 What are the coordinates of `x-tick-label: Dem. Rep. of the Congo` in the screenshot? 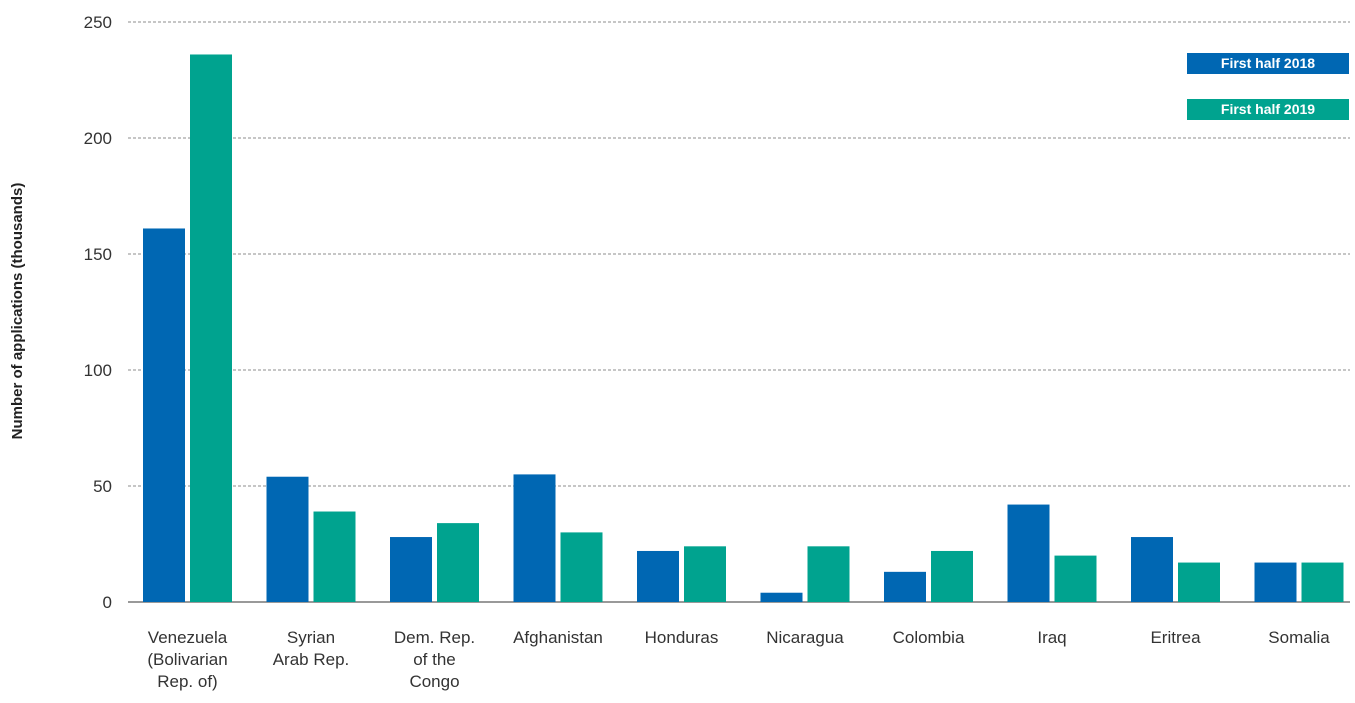 It's located at (434, 659).